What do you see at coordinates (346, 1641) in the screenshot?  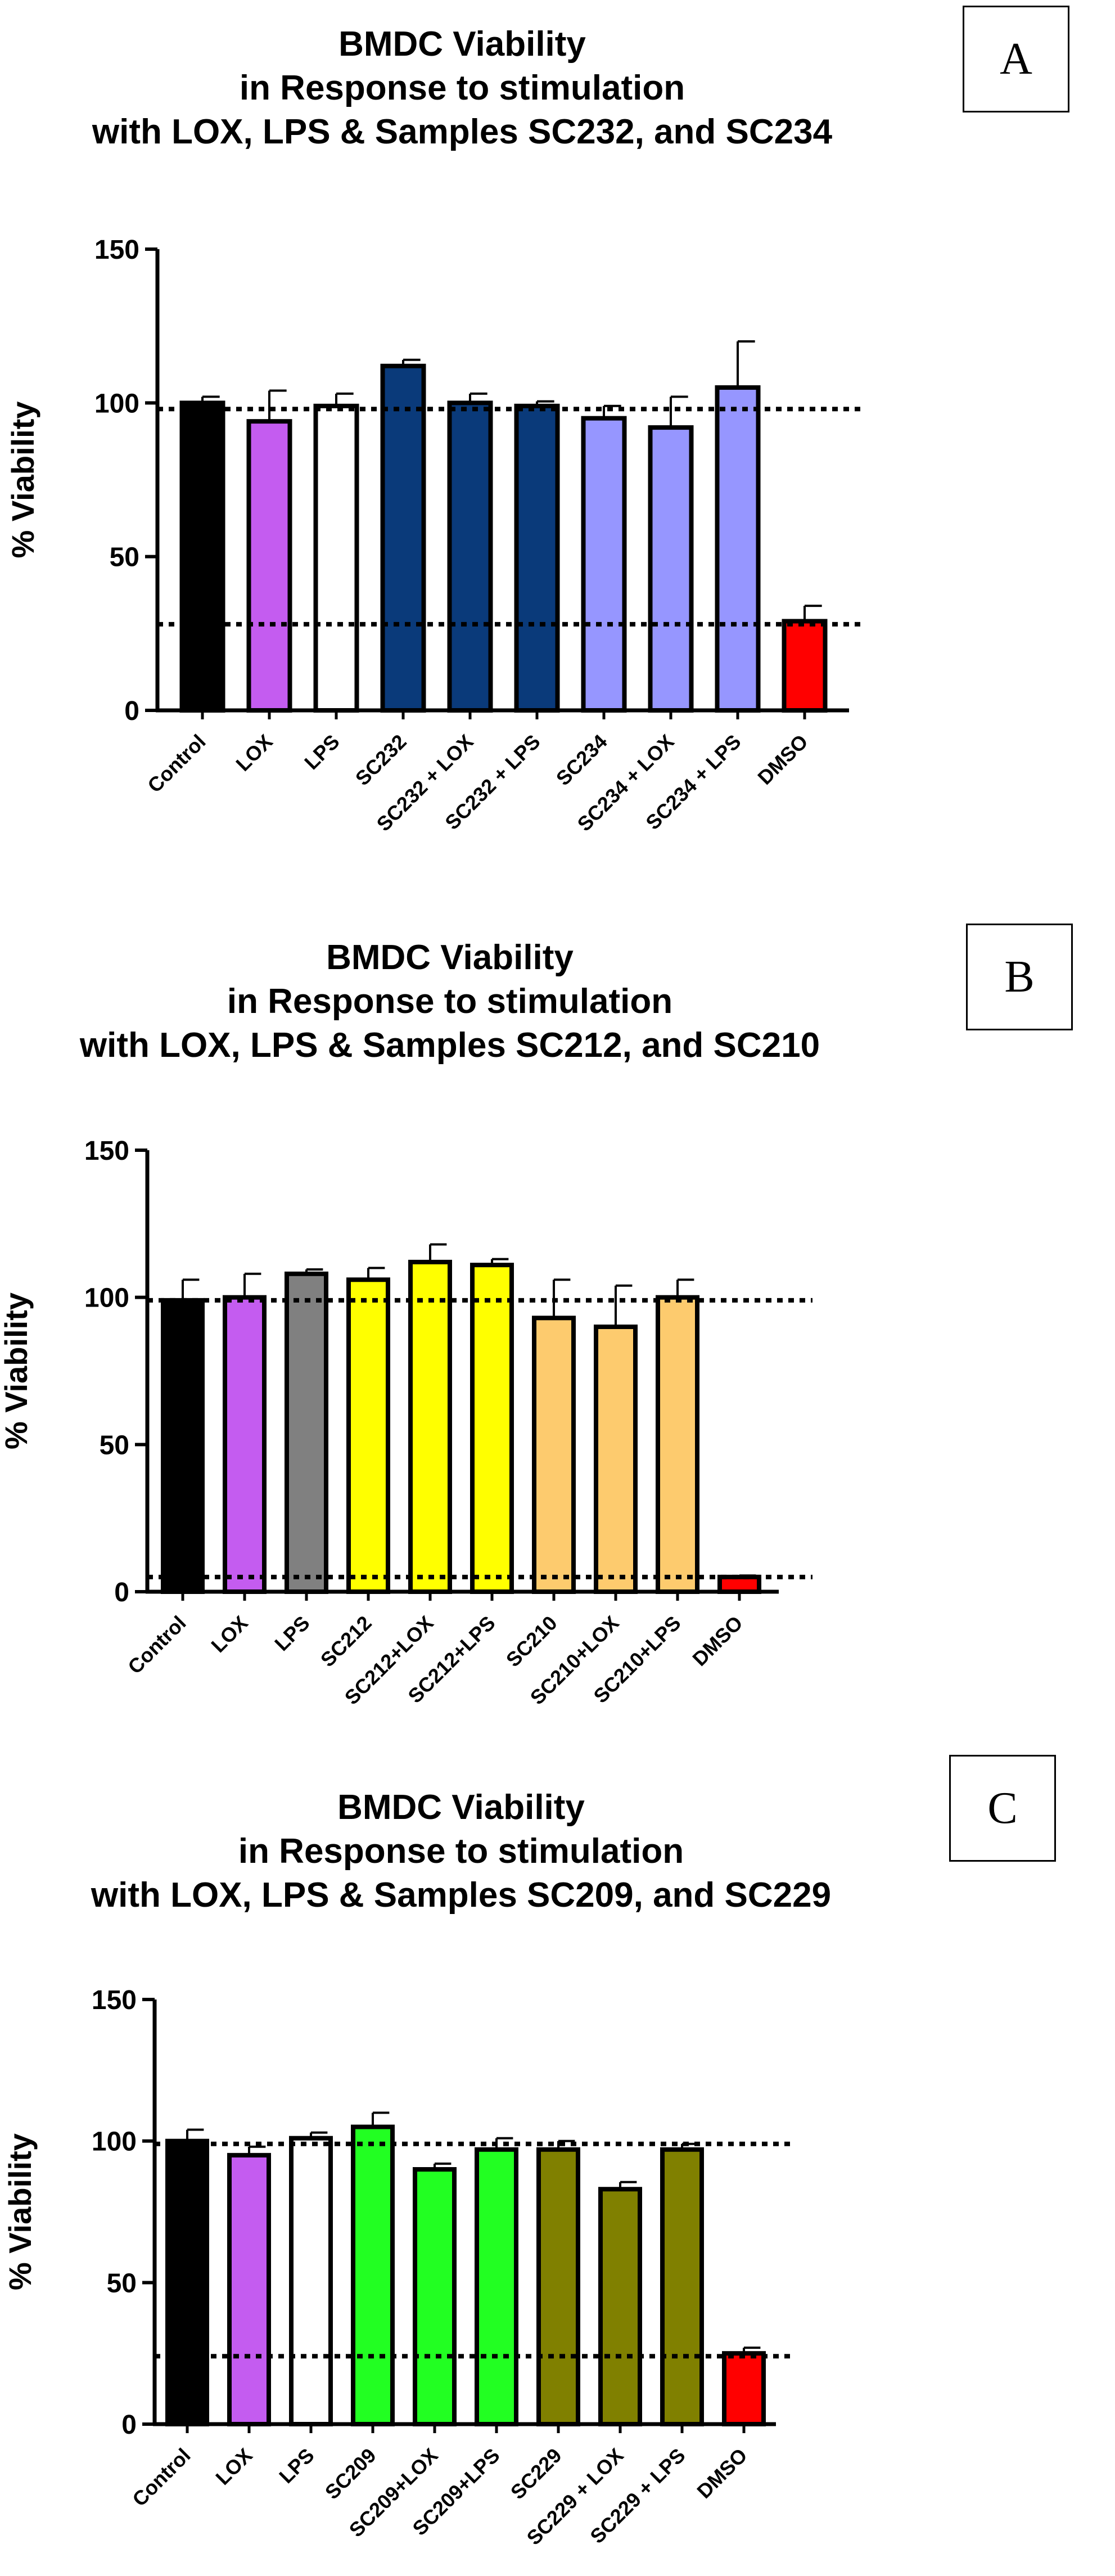 I see `x-tick-label: SC212` at bounding box center [346, 1641].